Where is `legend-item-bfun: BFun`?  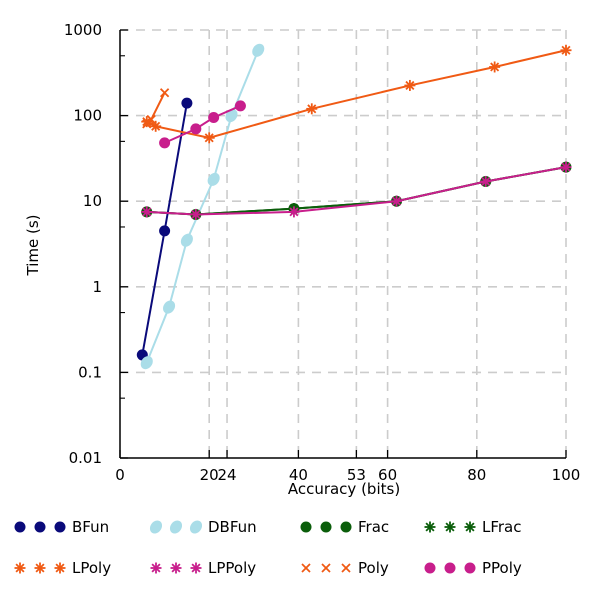
legend-item-bfun: BFun is located at coordinates (61, 527).